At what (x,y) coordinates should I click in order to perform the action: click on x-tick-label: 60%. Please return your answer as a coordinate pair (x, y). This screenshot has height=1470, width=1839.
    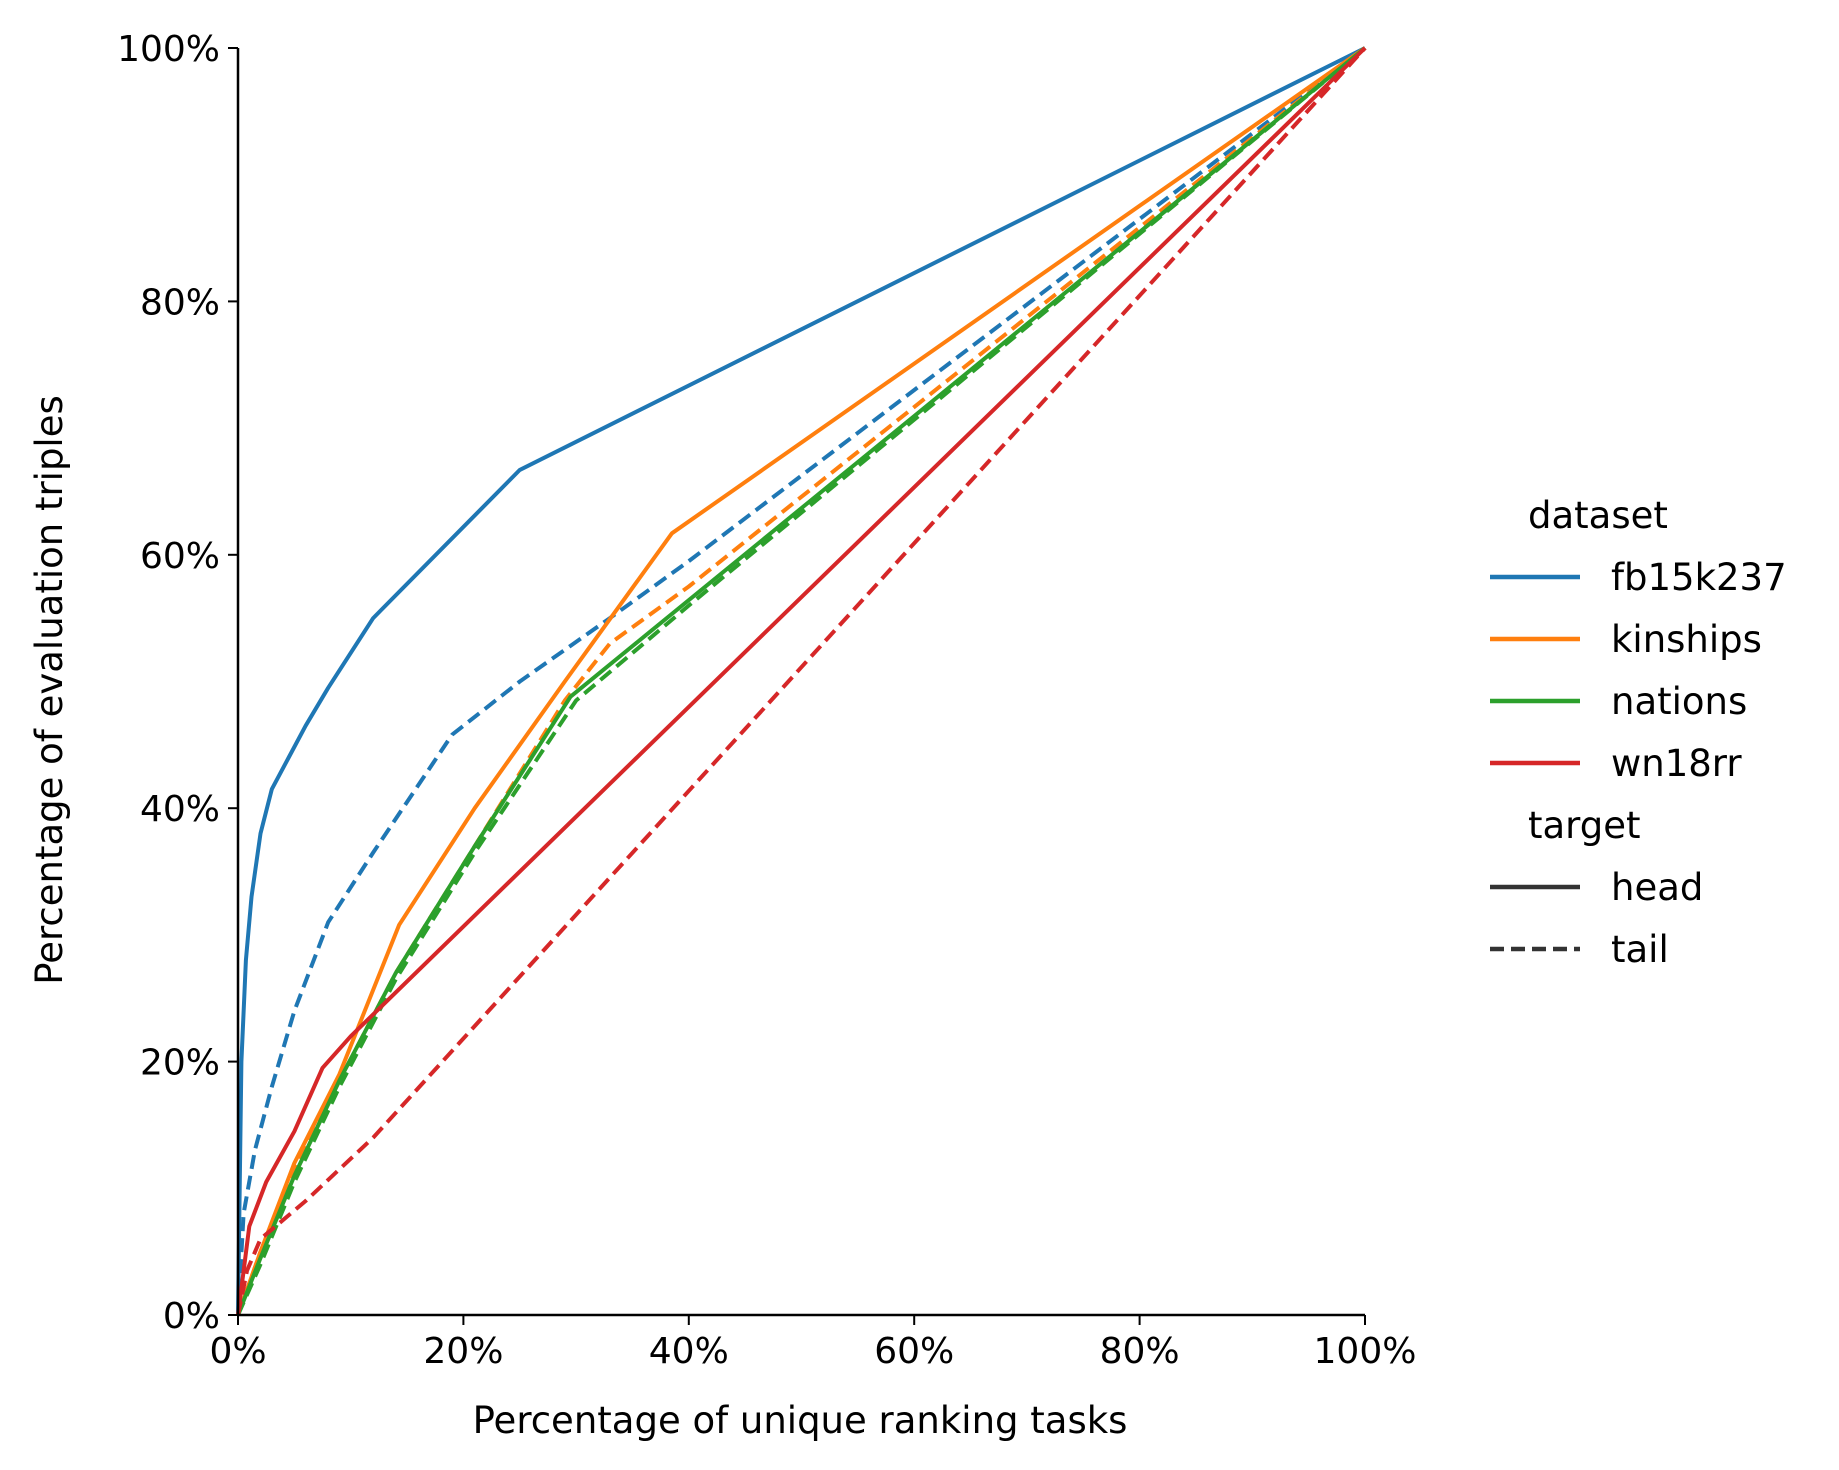
    Looking at the image, I should click on (914, 1351).